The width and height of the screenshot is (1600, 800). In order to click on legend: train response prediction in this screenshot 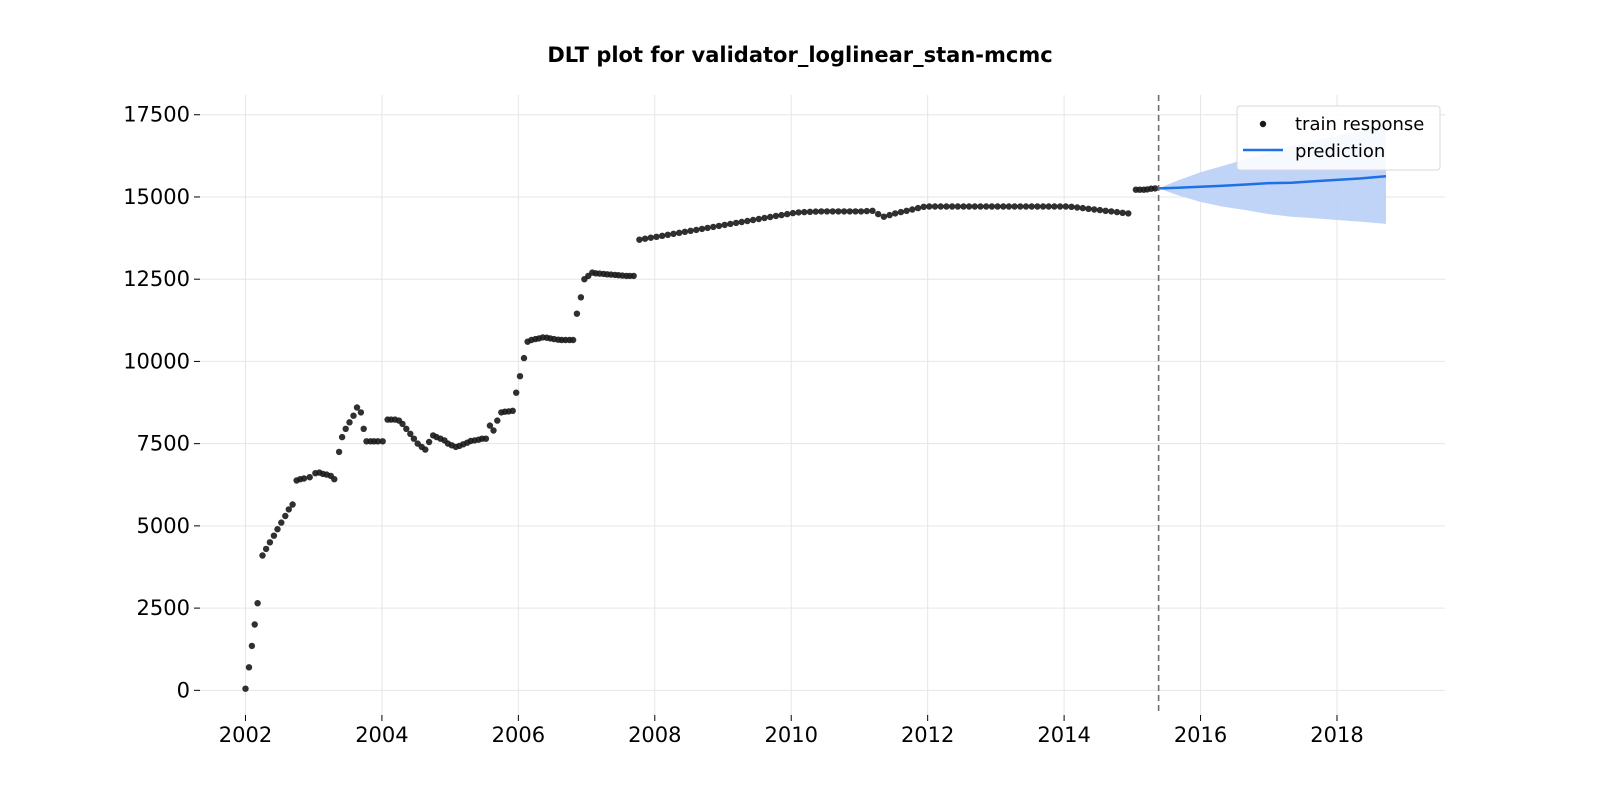, I will do `click(1338, 138)`.